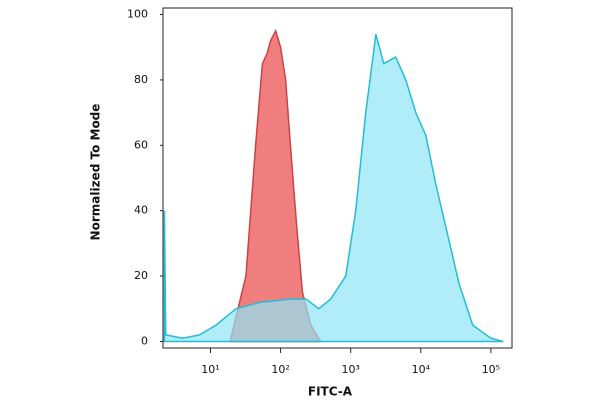  What do you see at coordinates (137, 14) in the screenshot?
I see `y-tick-label: 100` at bounding box center [137, 14].